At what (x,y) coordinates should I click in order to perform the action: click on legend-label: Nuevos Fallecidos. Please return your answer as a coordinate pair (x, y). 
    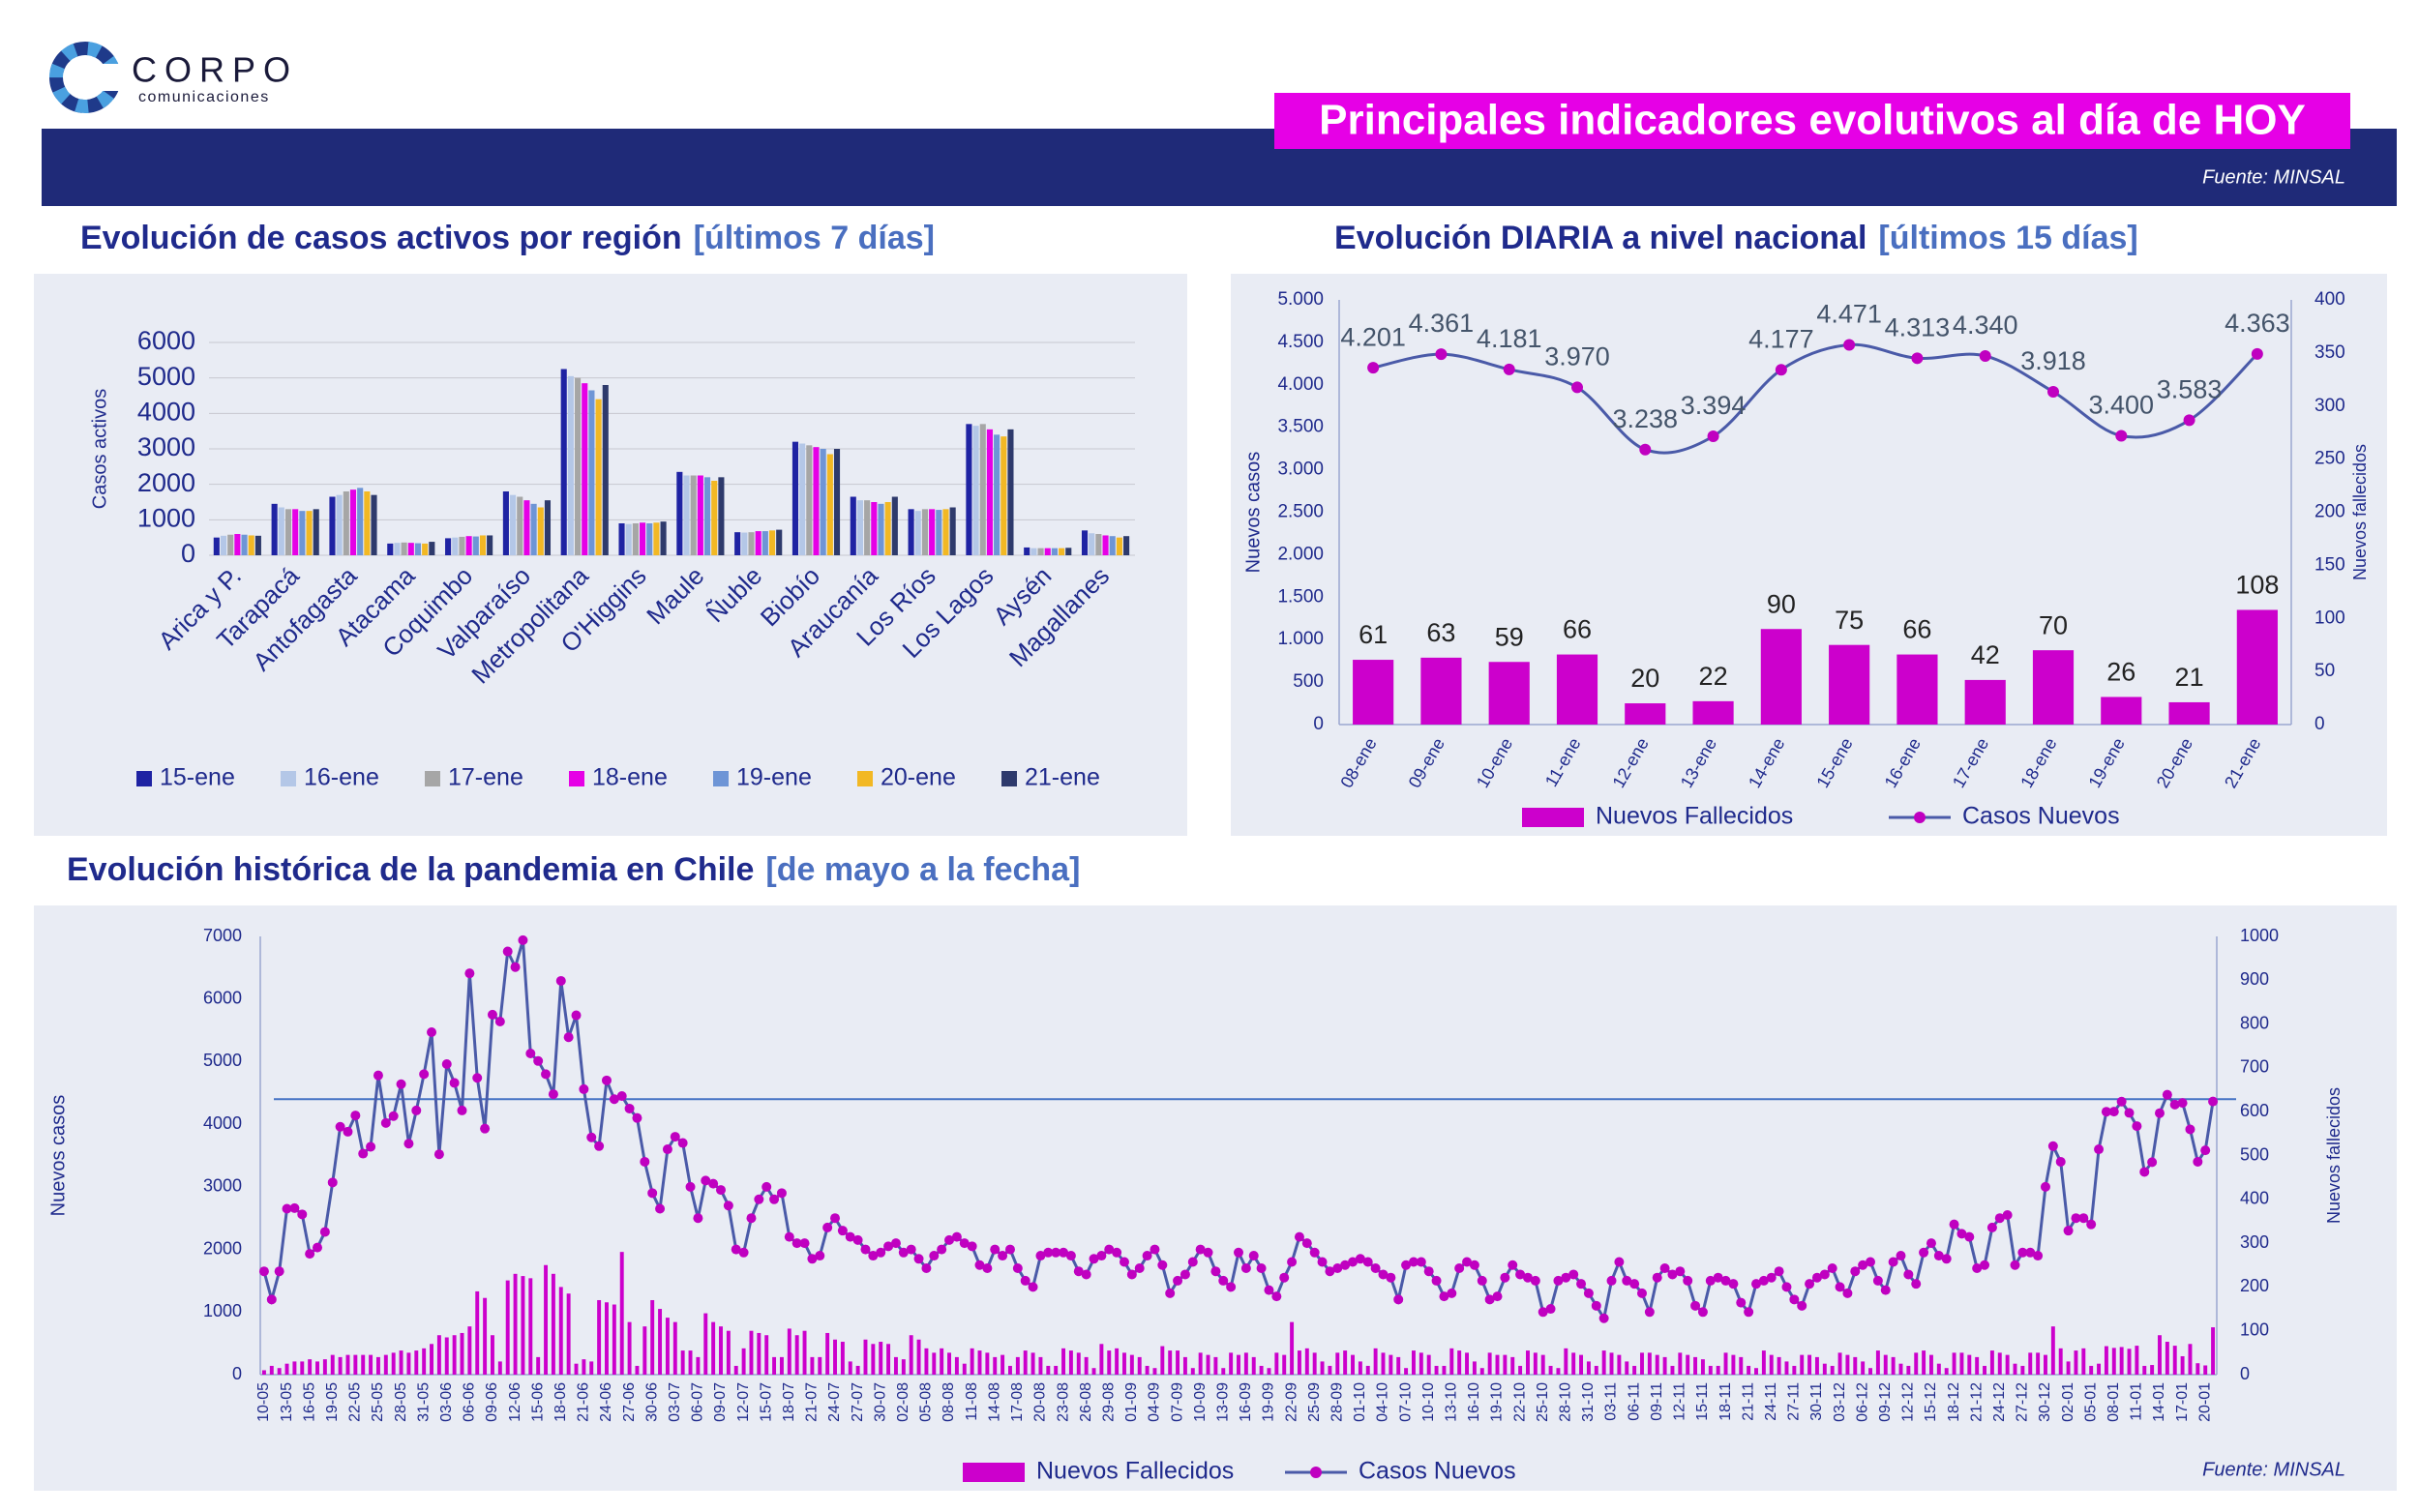
    Looking at the image, I should click on (1135, 1471).